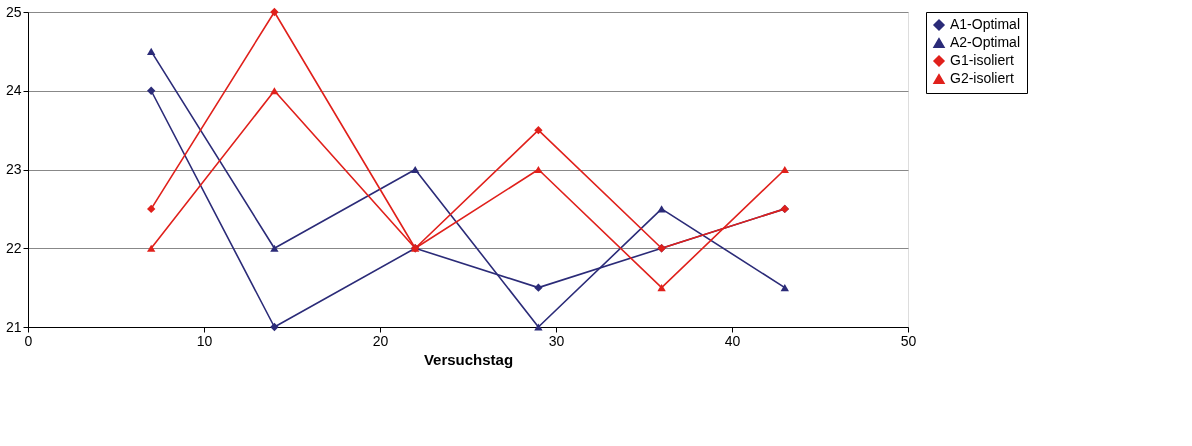 The image size is (1192, 446). I want to click on x-tick-label: 20, so click(380, 340).